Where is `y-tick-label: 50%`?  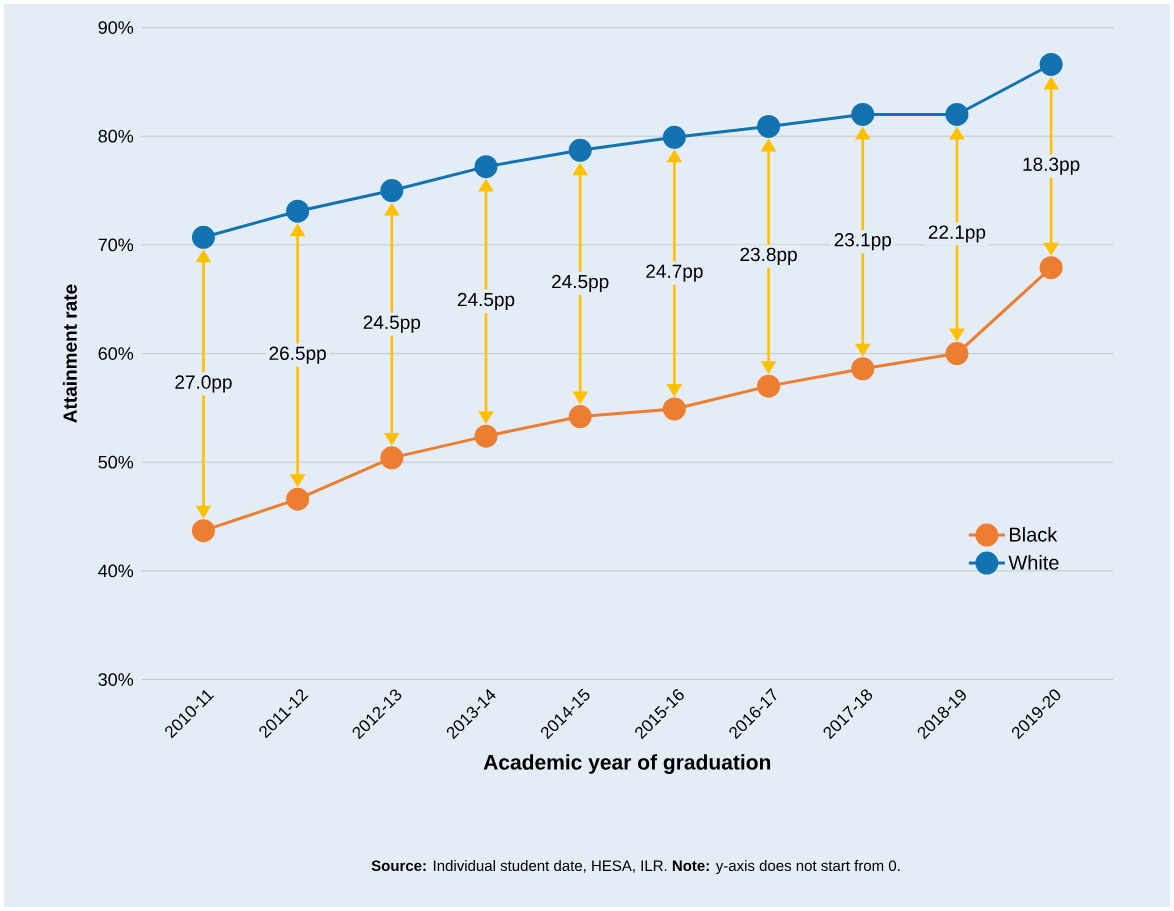 y-tick-label: 50% is located at coordinates (116, 462).